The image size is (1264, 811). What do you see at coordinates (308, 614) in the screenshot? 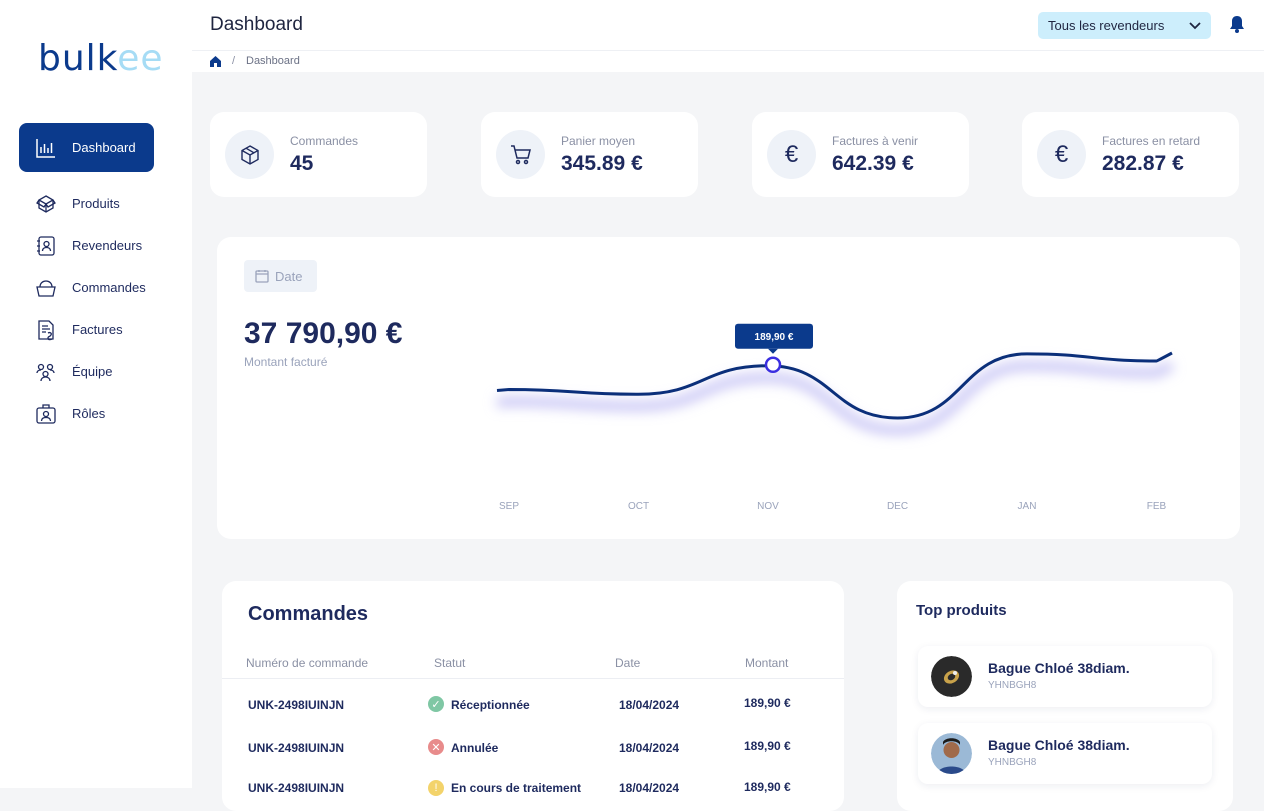
I see `orders-title: Commandes` at bounding box center [308, 614].